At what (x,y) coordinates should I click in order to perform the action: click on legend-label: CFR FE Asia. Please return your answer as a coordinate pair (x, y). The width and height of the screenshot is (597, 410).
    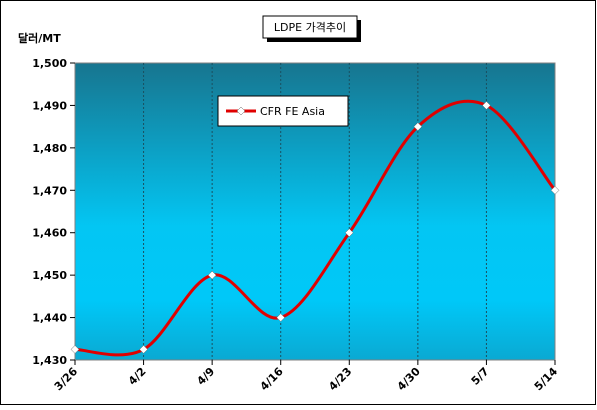
    Looking at the image, I should click on (292, 111).